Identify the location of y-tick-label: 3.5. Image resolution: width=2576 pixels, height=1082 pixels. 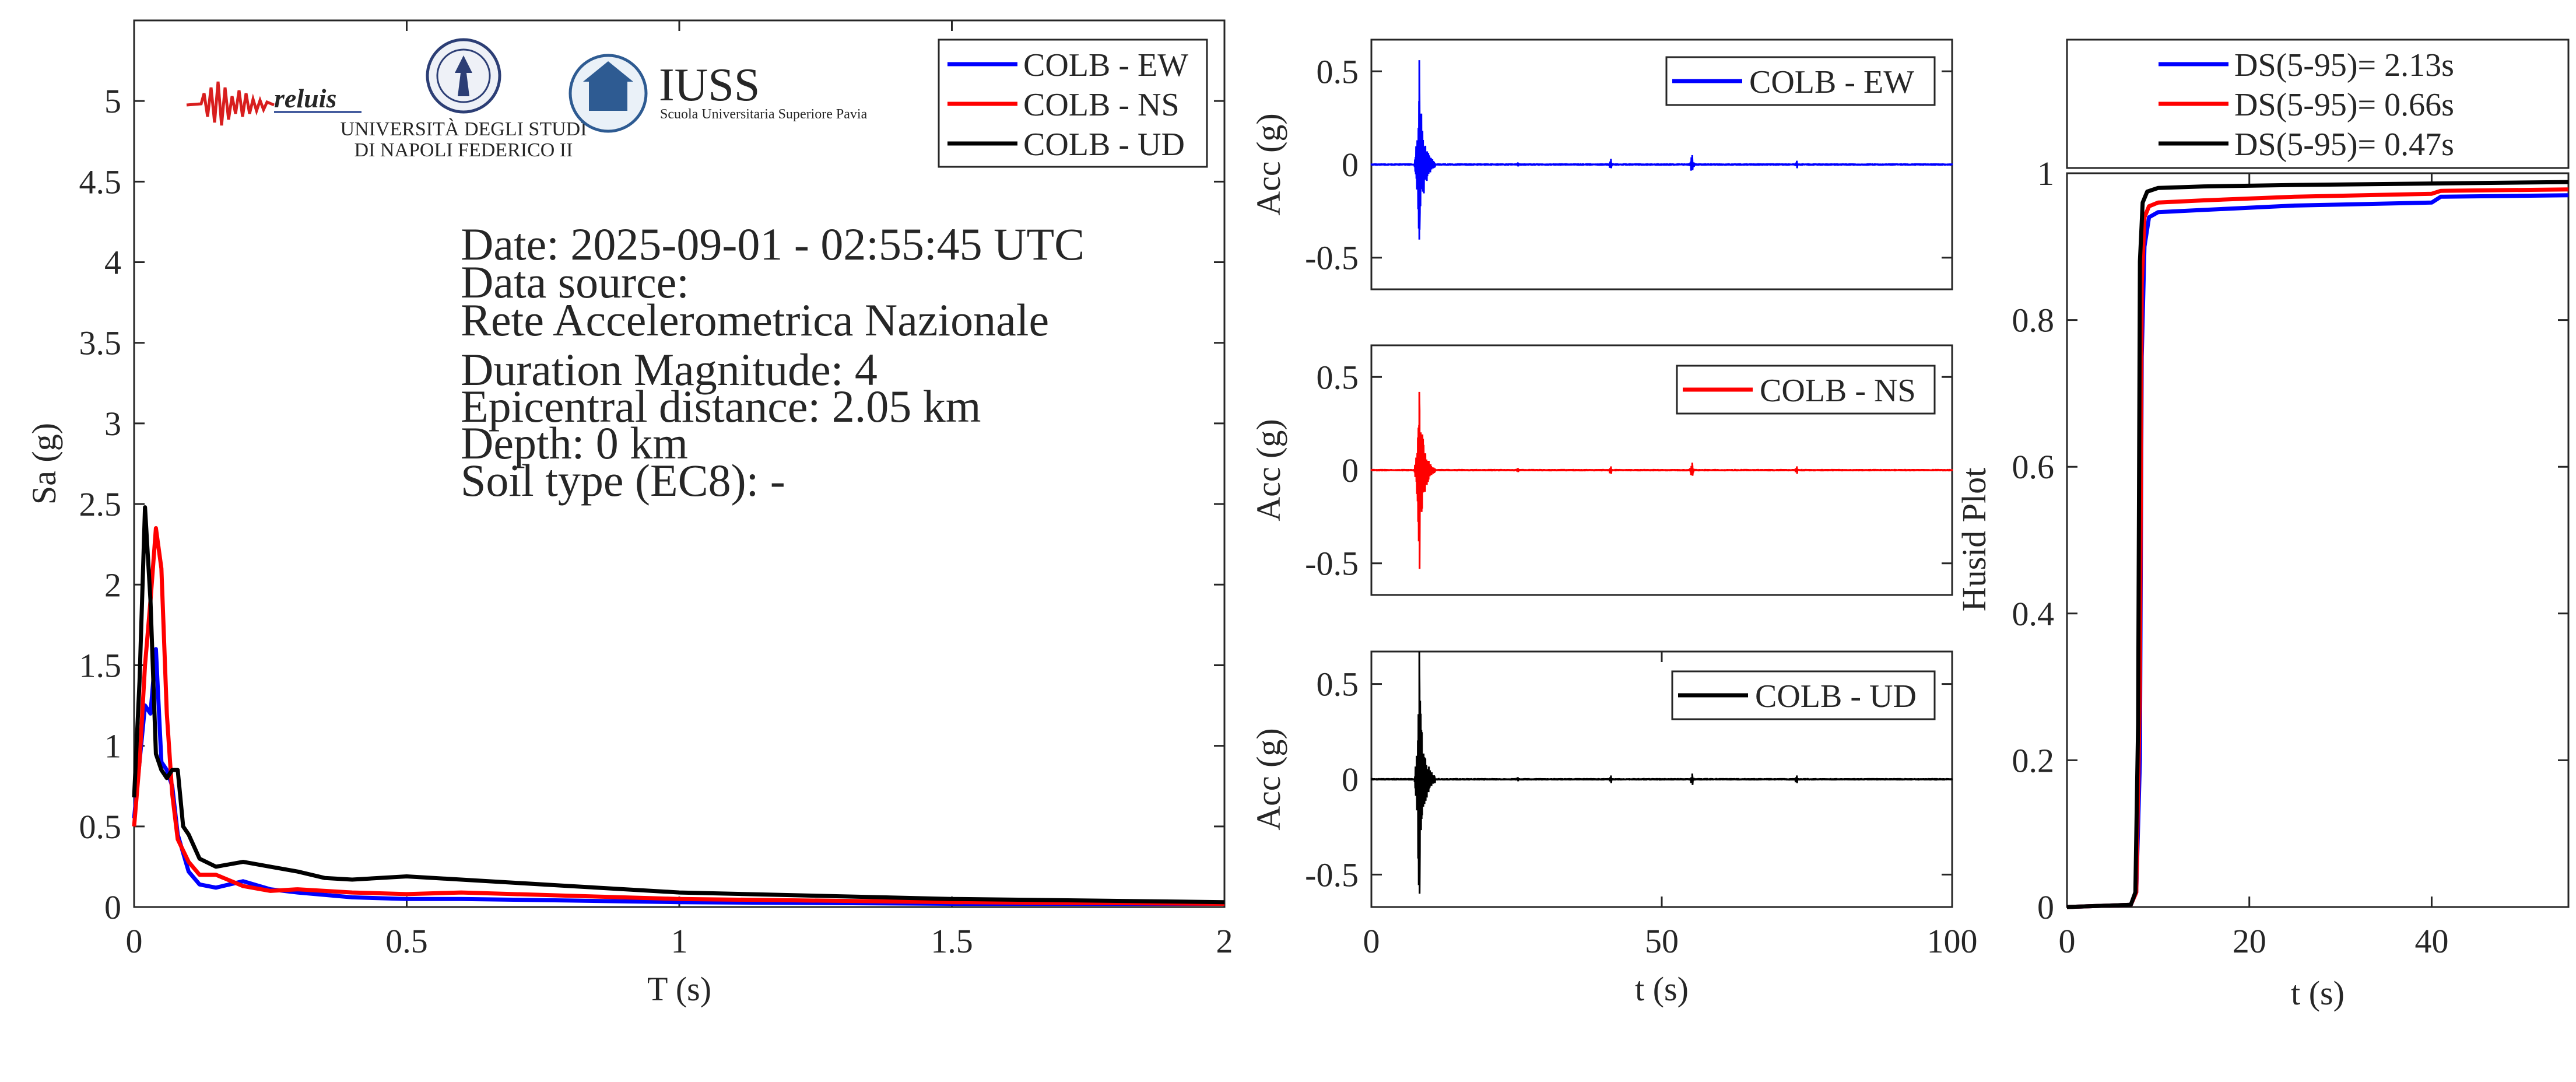
(100, 343).